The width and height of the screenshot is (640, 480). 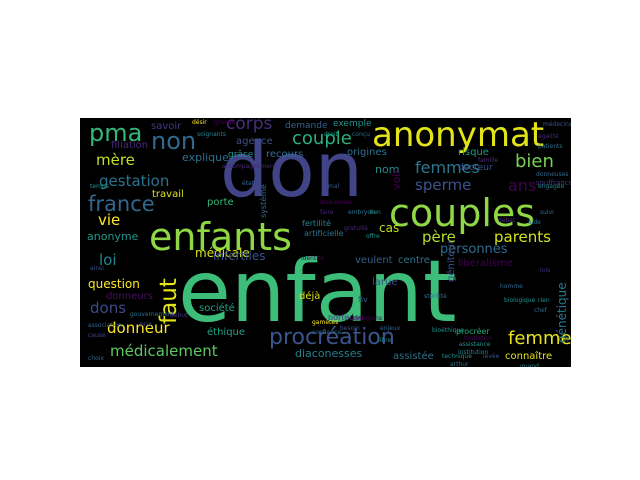 What do you see at coordinates (212, 134) in the screenshot?
I see `cloud-word: soignants` at bounding box center [212, 134].